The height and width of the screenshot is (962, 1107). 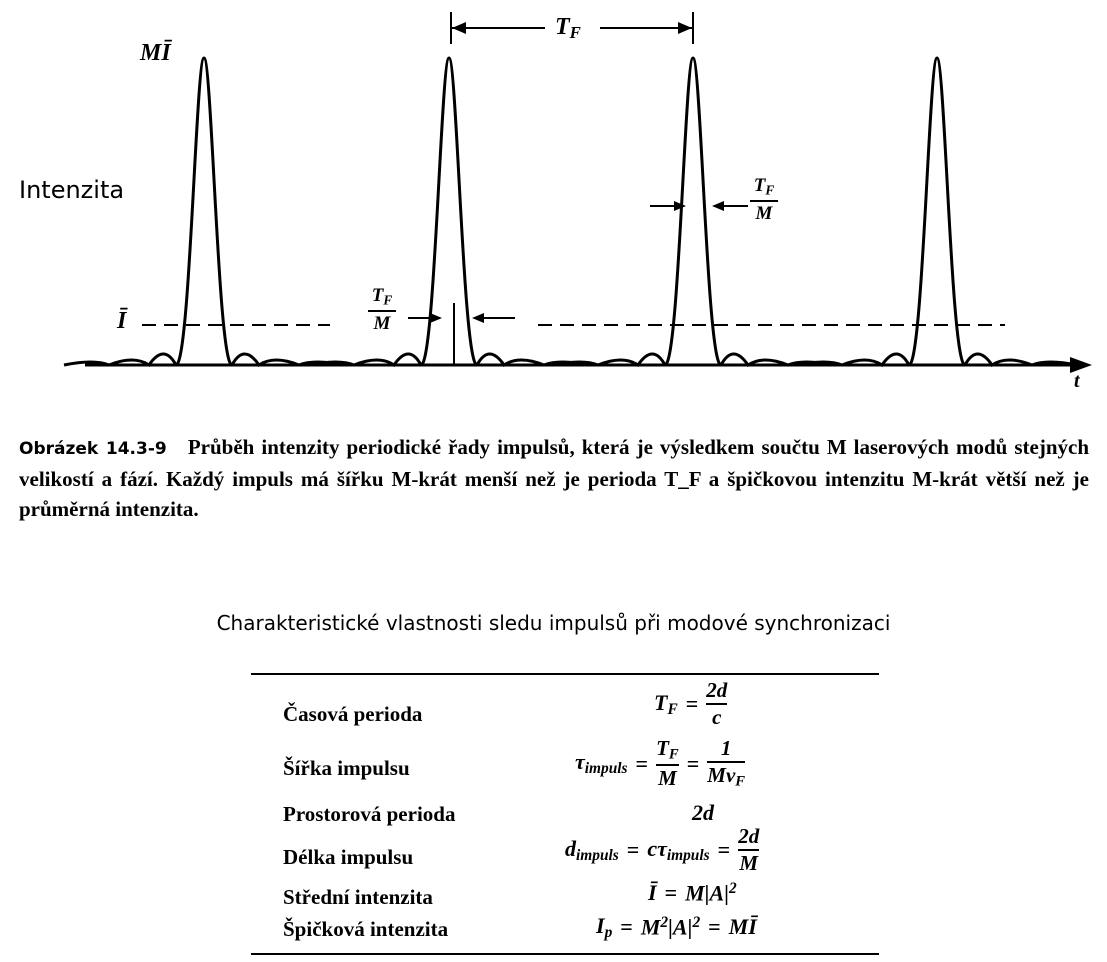 I want to click on period-subscript: F, so click(x=575, y=33).